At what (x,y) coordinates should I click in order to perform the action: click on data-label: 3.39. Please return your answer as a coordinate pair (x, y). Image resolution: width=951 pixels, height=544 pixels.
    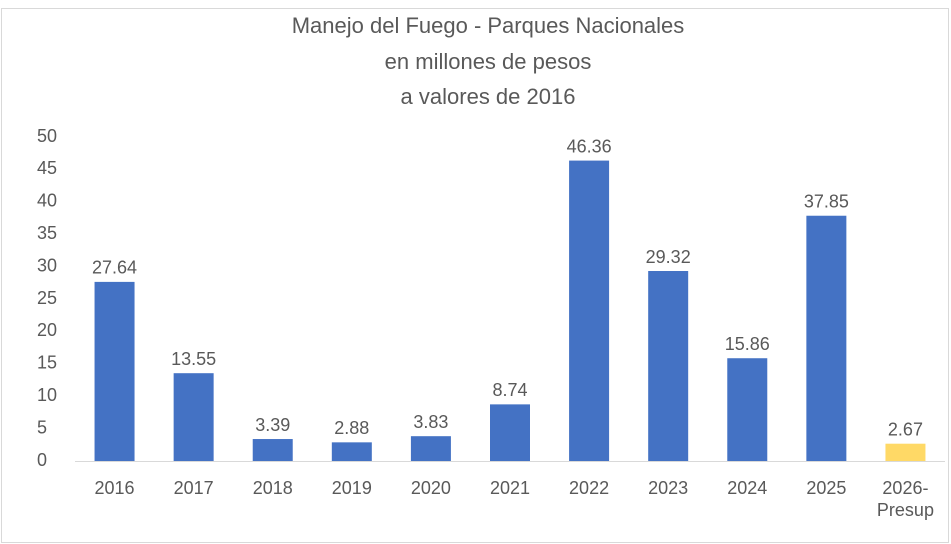
    Looking at the image, I should click on (272, 425).